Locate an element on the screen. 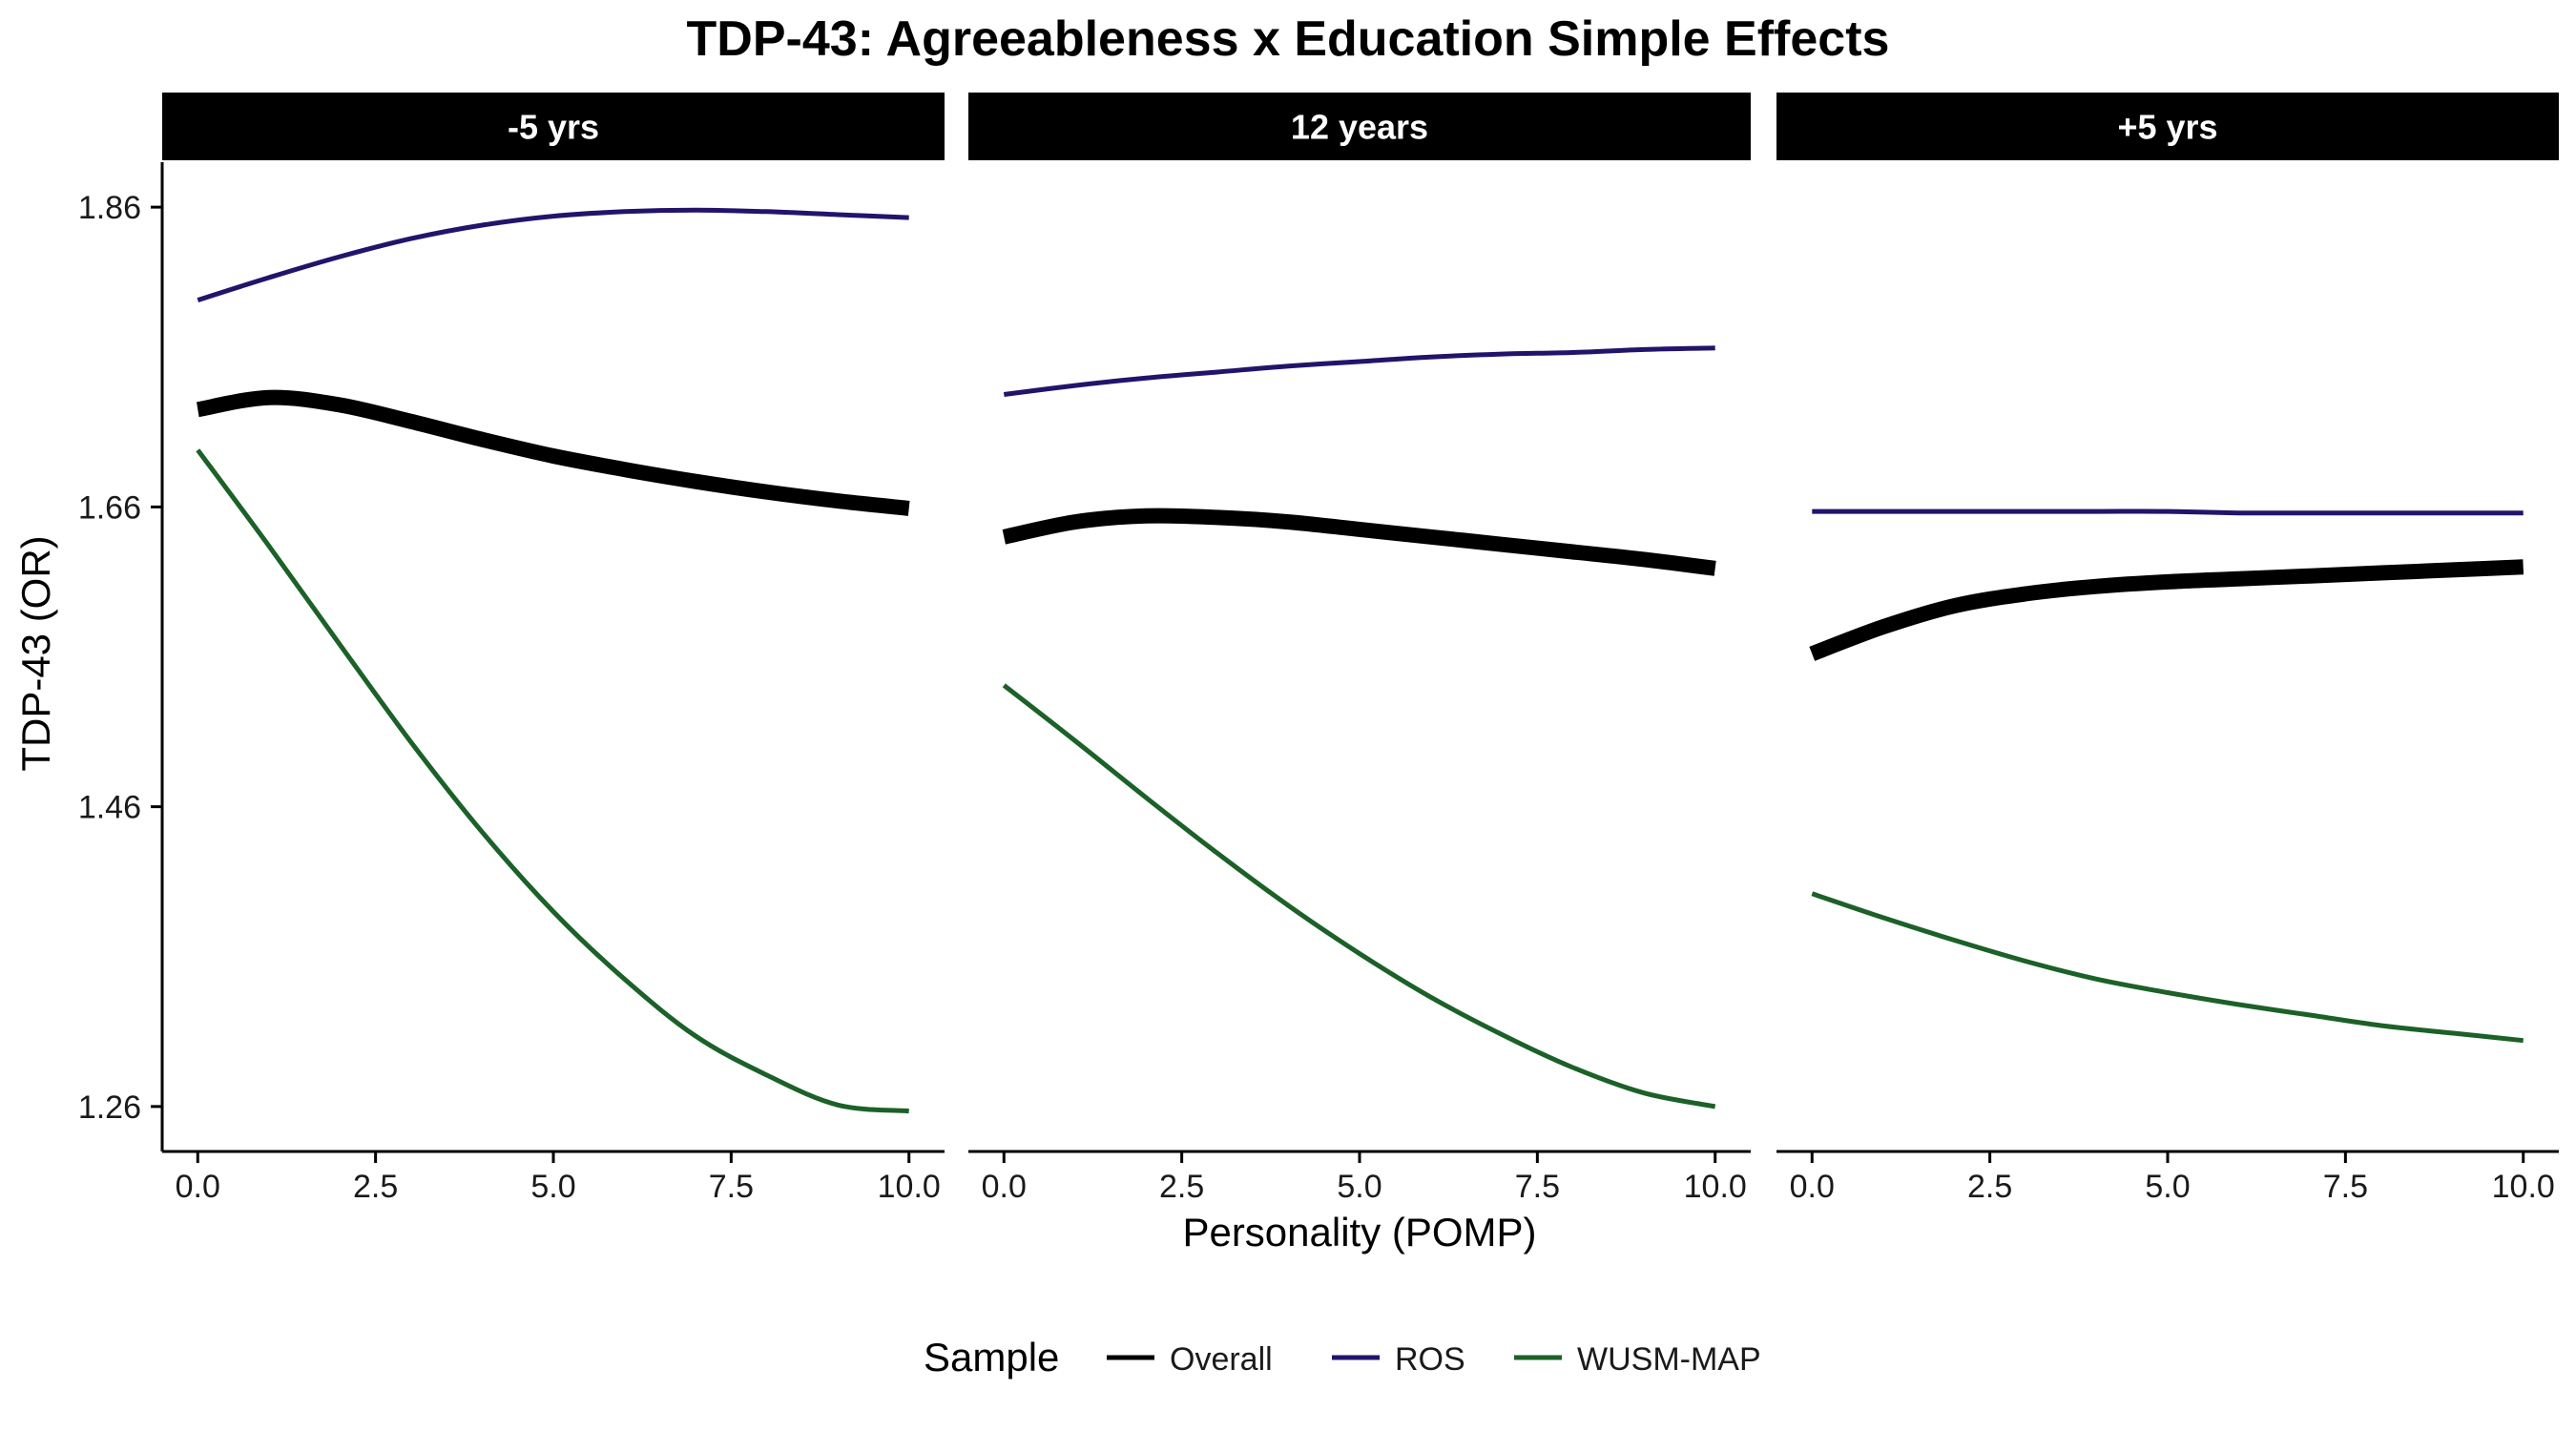 The image size is (2576, 1431). y-tick-label: 1.26 is located at coordinates (109, 1108).